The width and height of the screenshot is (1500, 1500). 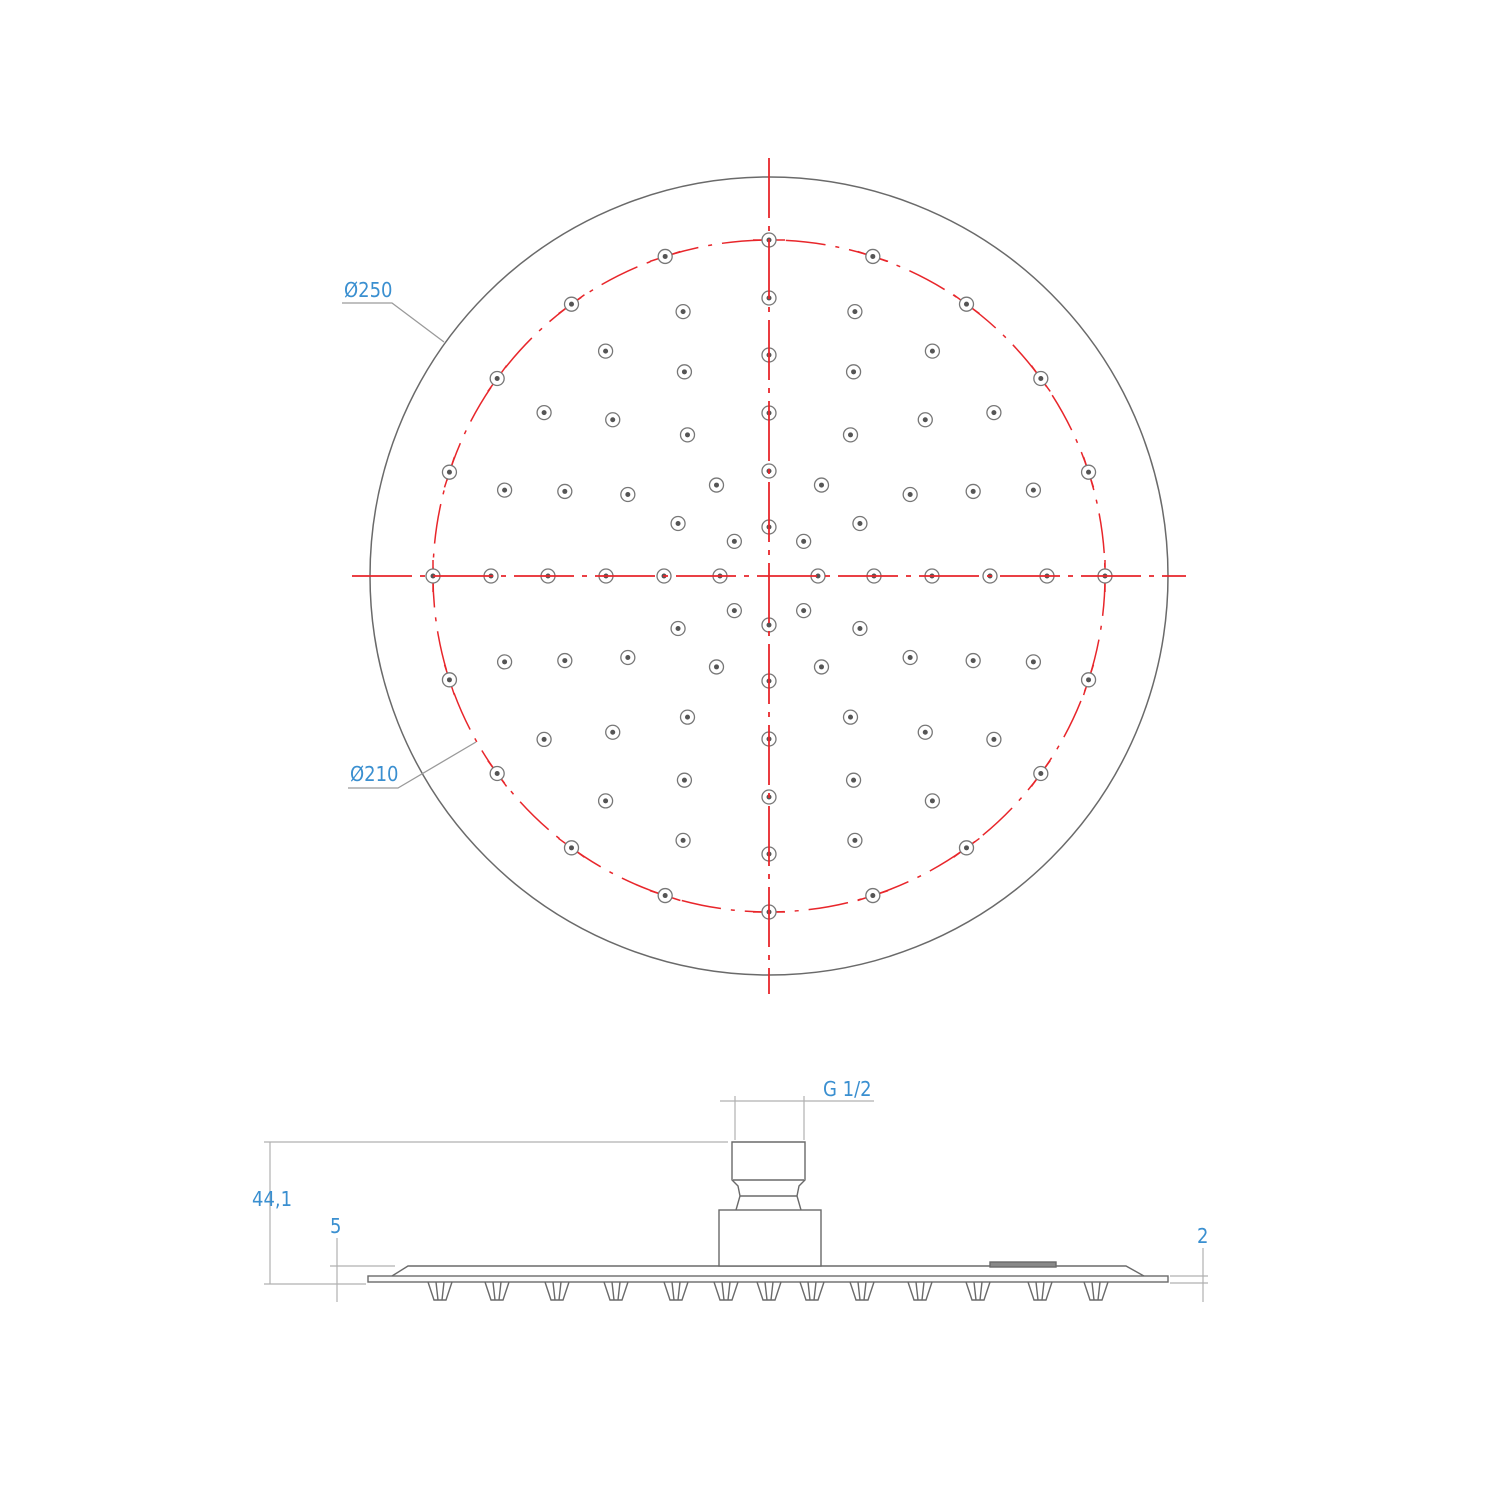 I want to click on outer-diameter-label: Ø250, so click(x=368, y=290).